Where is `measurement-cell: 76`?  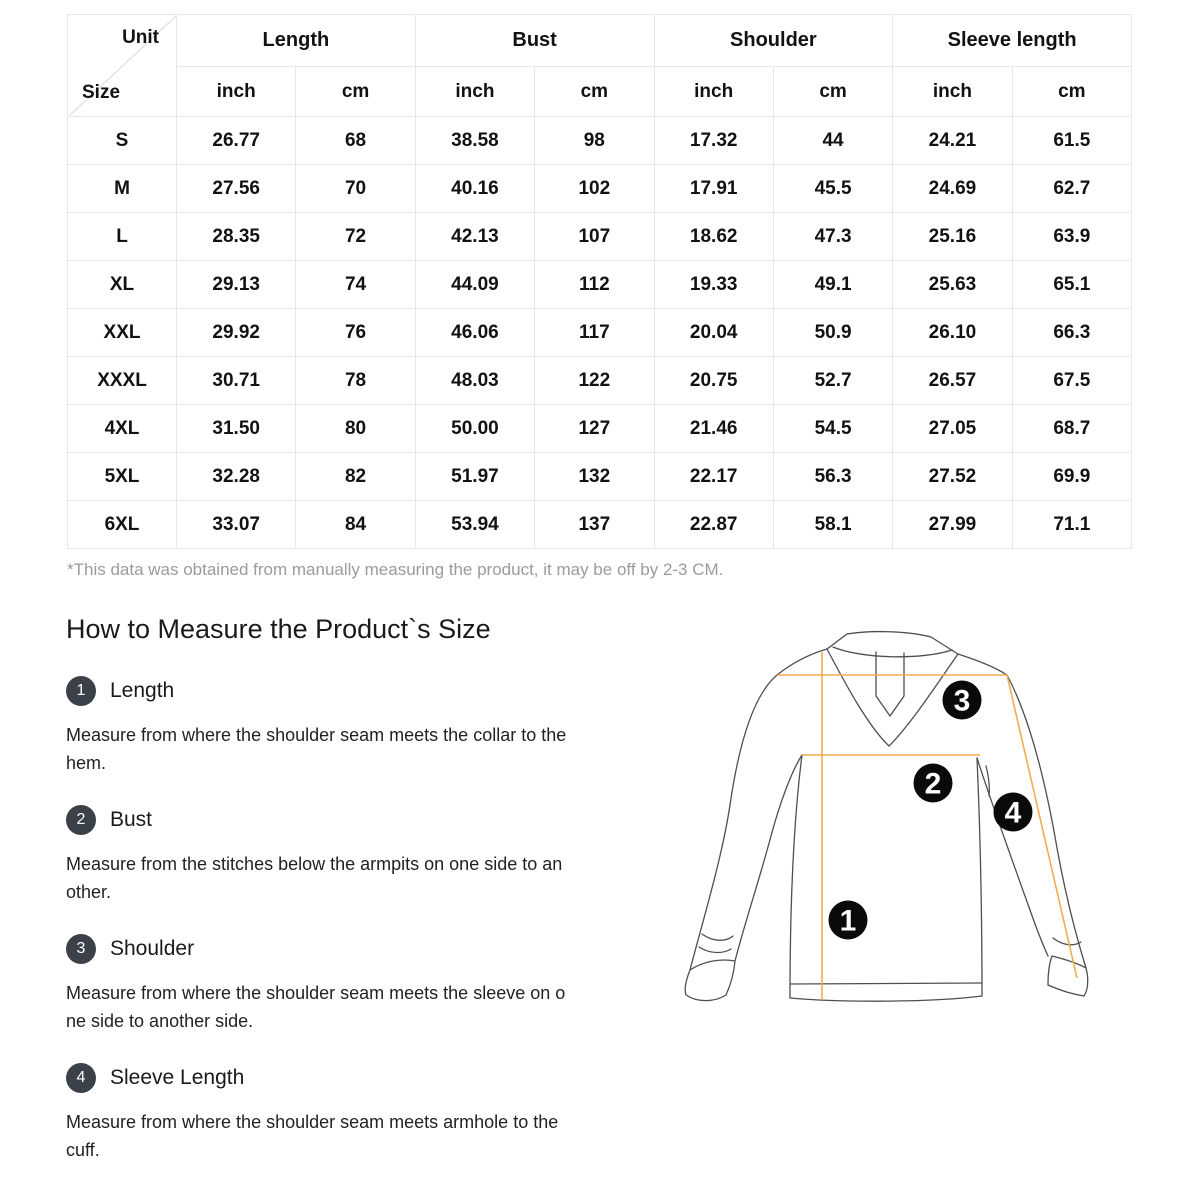
measurement-cell: 76 is located at coordinates (355, 332).